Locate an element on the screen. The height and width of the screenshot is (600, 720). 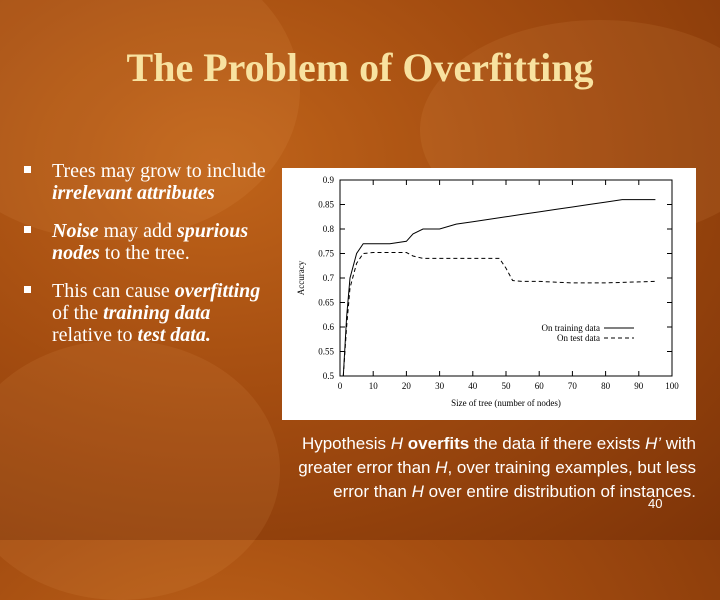
x-axis-label: Size of tree (number of nodes) is located at coordinates (506, 403).